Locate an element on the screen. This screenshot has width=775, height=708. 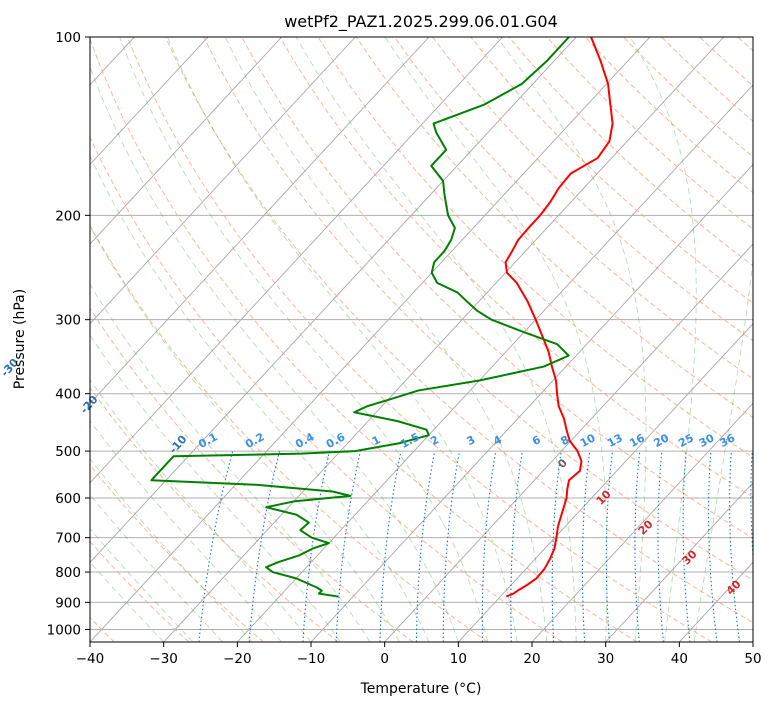
y-tick-label: 800 is located at coordinates (68, 573).